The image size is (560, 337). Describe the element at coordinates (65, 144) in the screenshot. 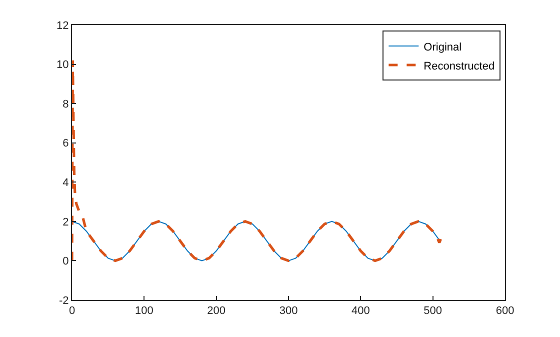

I see `y-tick-label: 6` at that location.